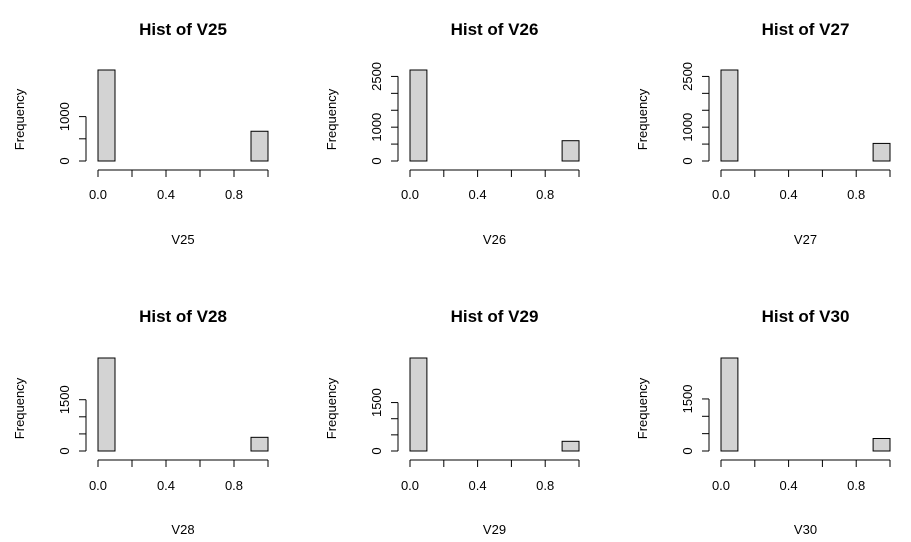 The image size is (911, 542). What do you see at coordinates (495, 316) in the screenshot?
I see `chart-title: Hist of V29` at bounding box center [495, 316].